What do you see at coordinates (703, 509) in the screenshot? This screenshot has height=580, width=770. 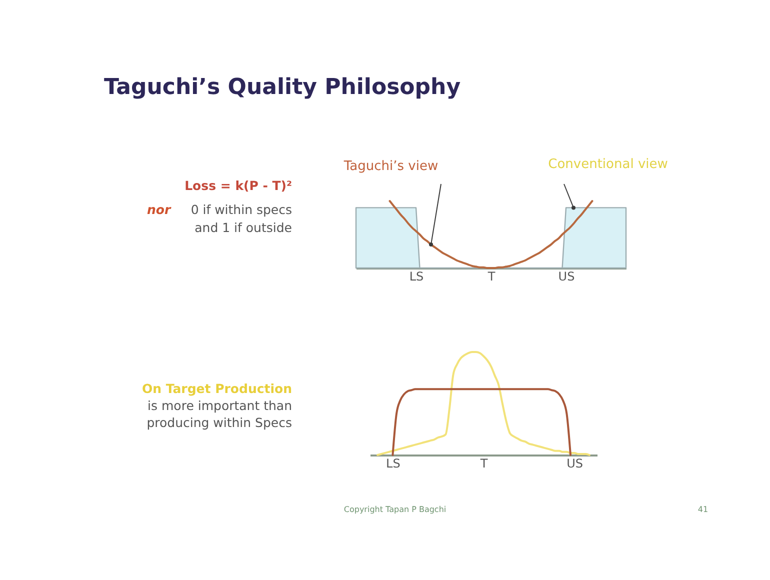 I see `text: 41` at bounding box center [703, 509].